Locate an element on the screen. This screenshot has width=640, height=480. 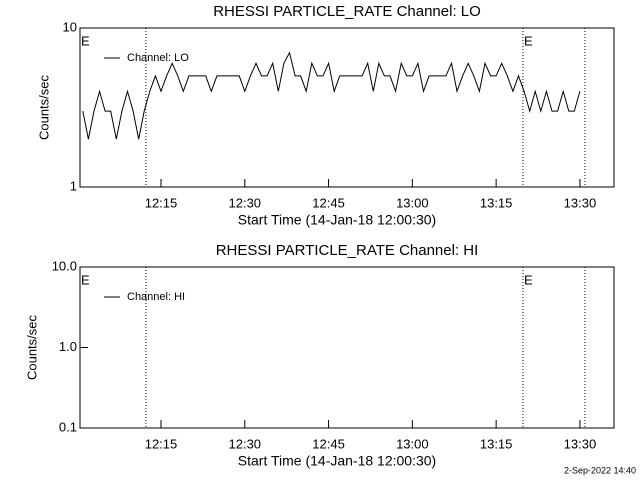
chart-title: RHESSI PARTICLE_RATE Channel: HI is located at coordinates (347, 250).